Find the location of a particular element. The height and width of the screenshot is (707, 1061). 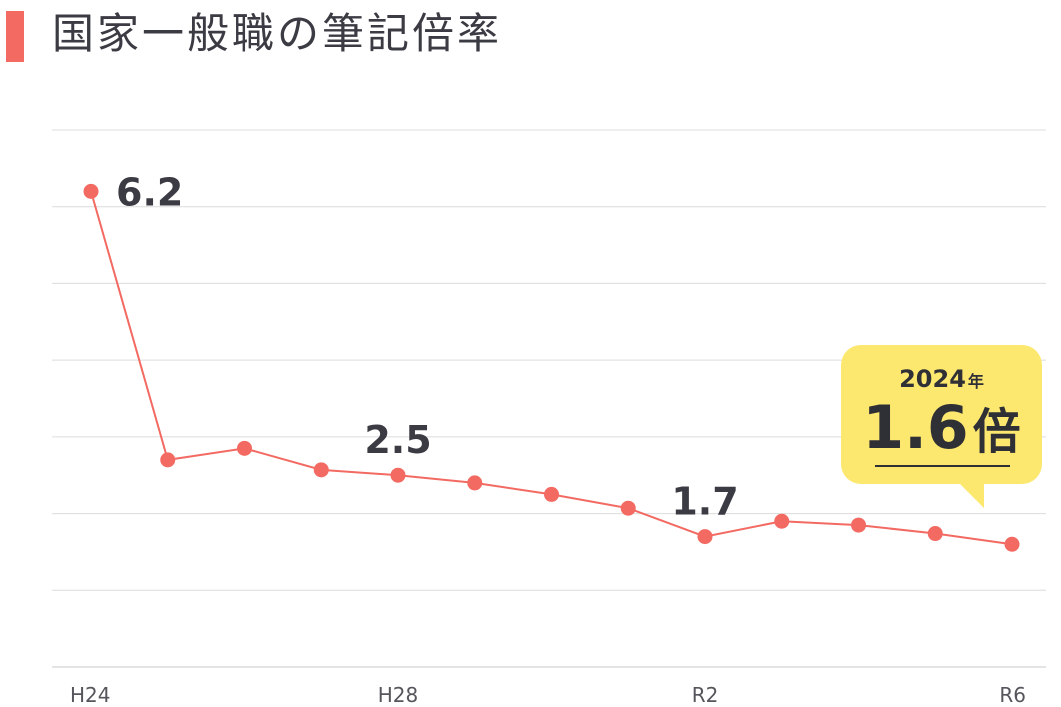

data-point-h28 is located at coordinates (398, 475).